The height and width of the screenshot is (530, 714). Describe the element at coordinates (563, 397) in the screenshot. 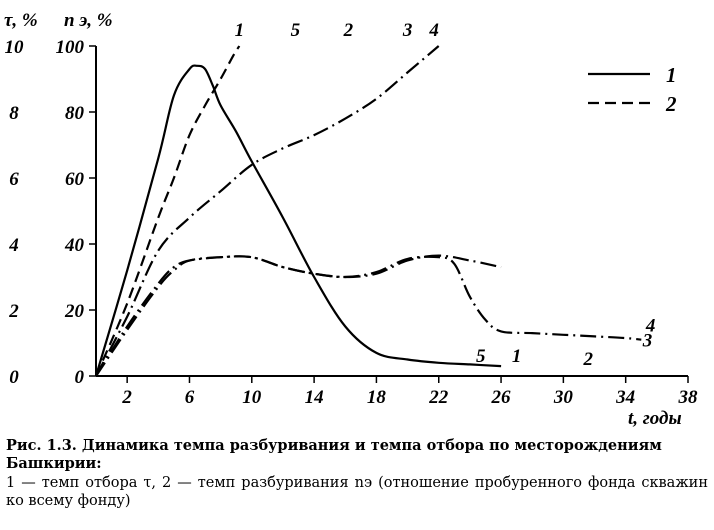

I see `x-tick-label: 30` at that location.